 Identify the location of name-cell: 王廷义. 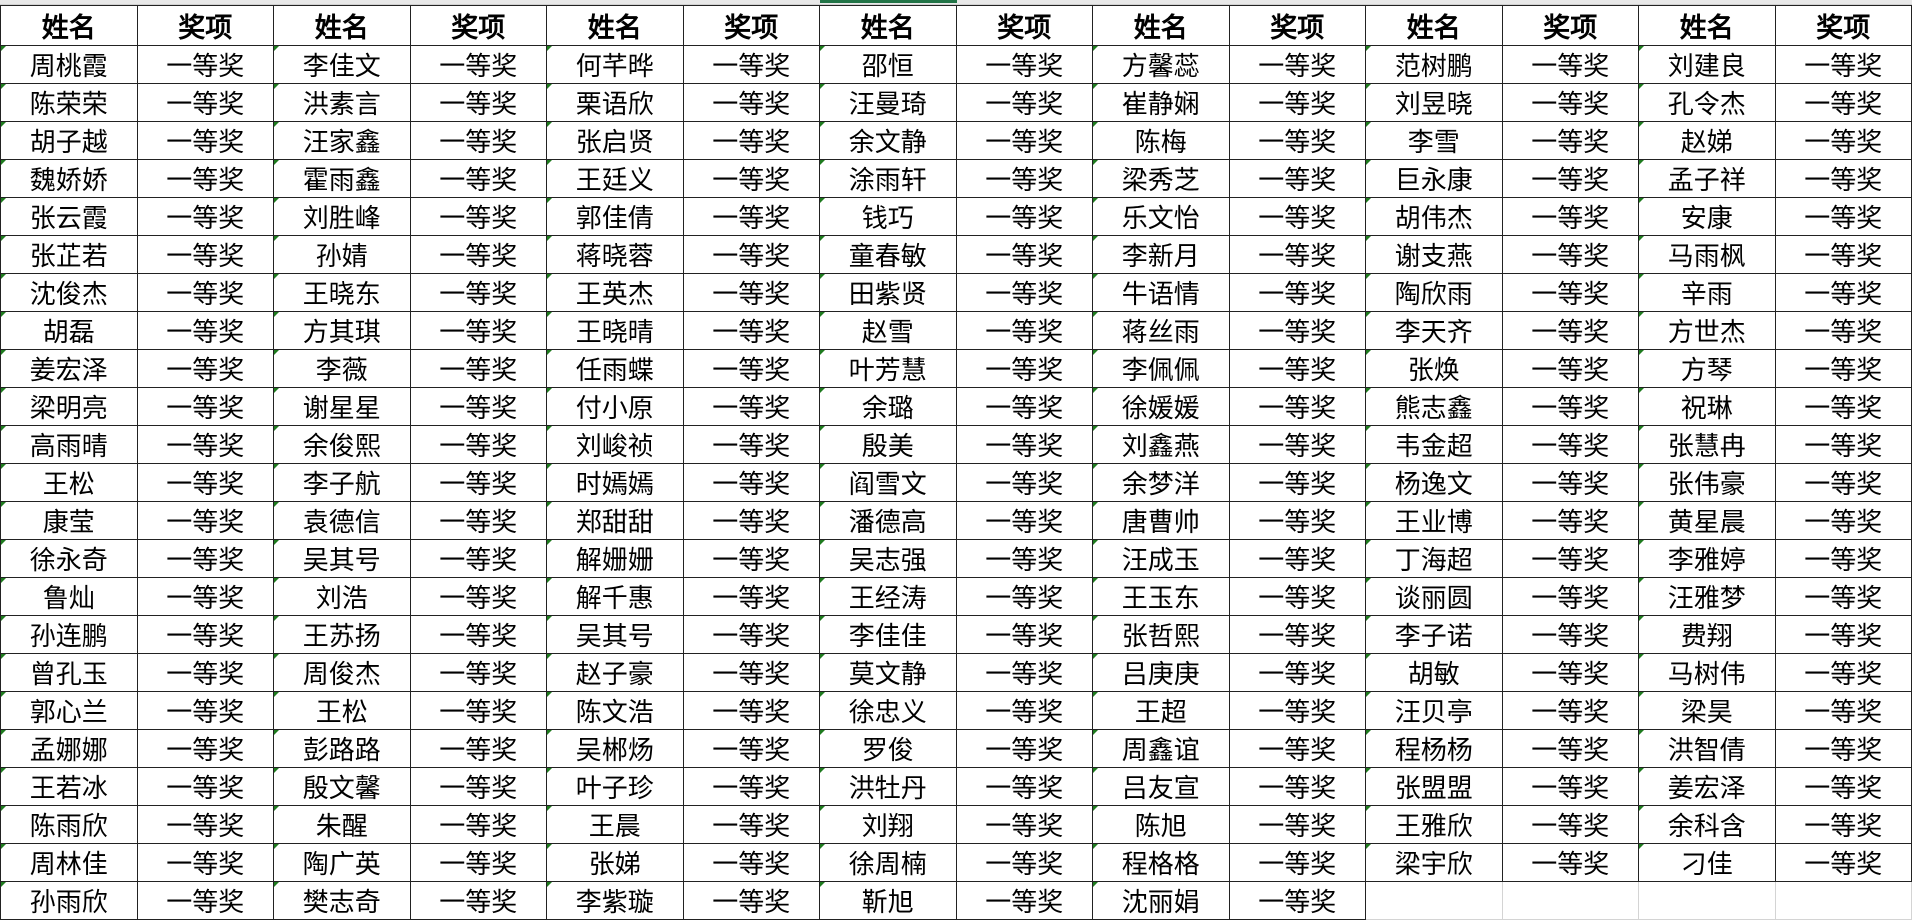
(615, 178).